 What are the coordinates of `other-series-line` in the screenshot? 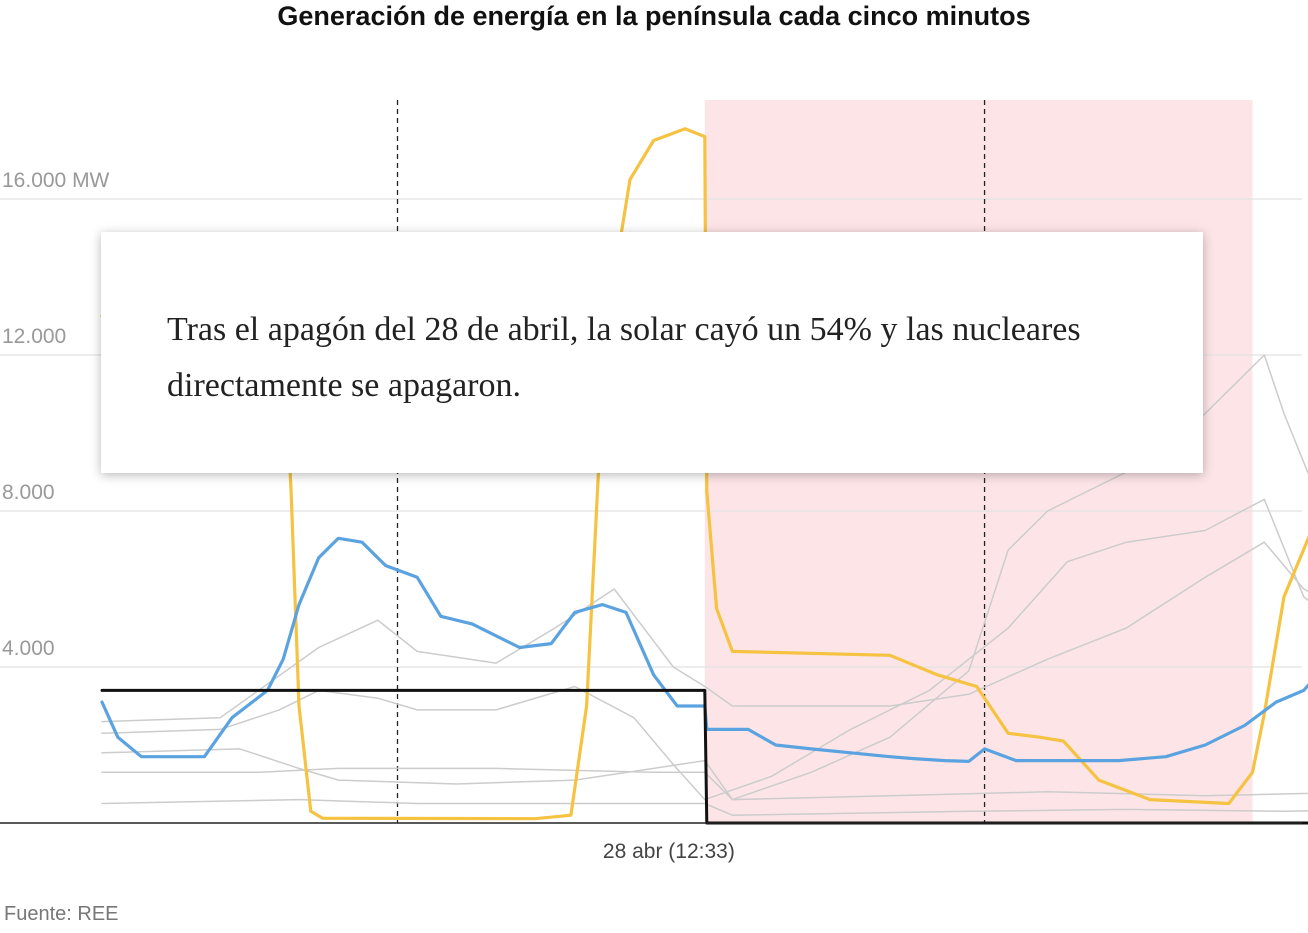 It's located at (704, 807).